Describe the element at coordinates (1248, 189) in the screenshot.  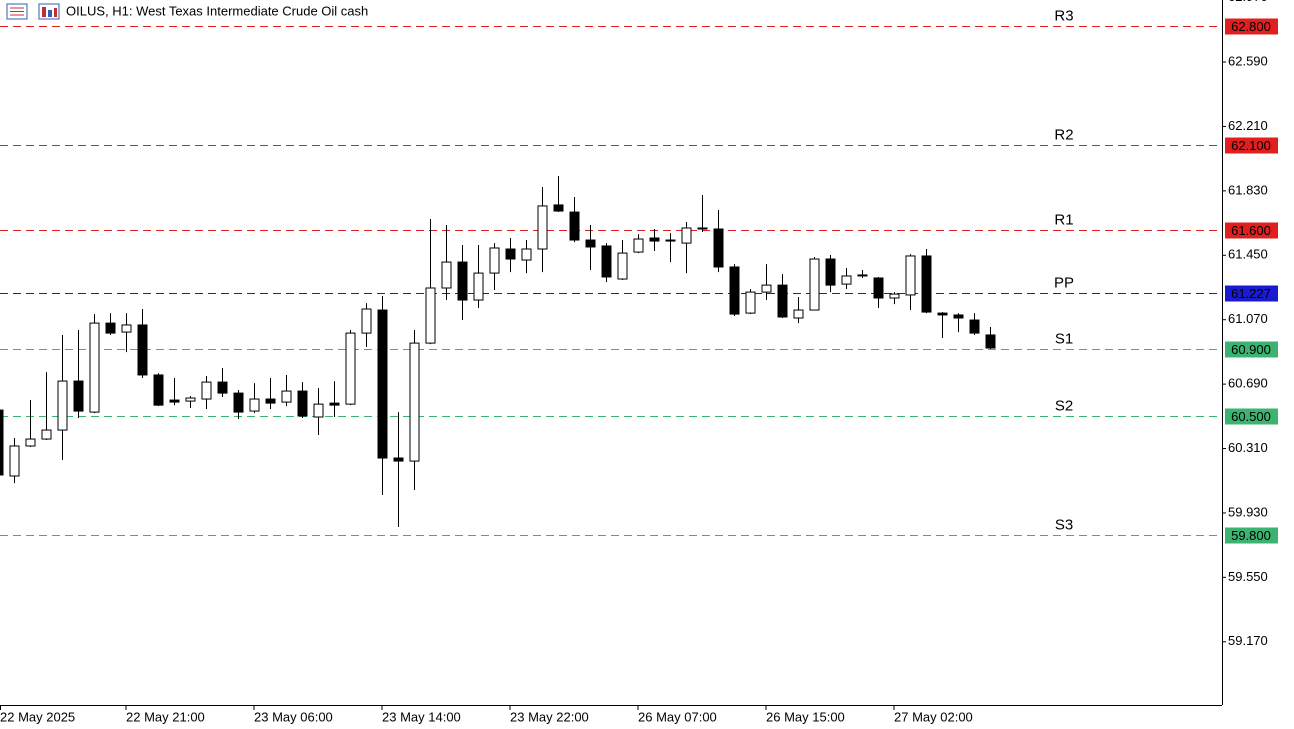
I see `y-tick-label: 61.830` at that location.